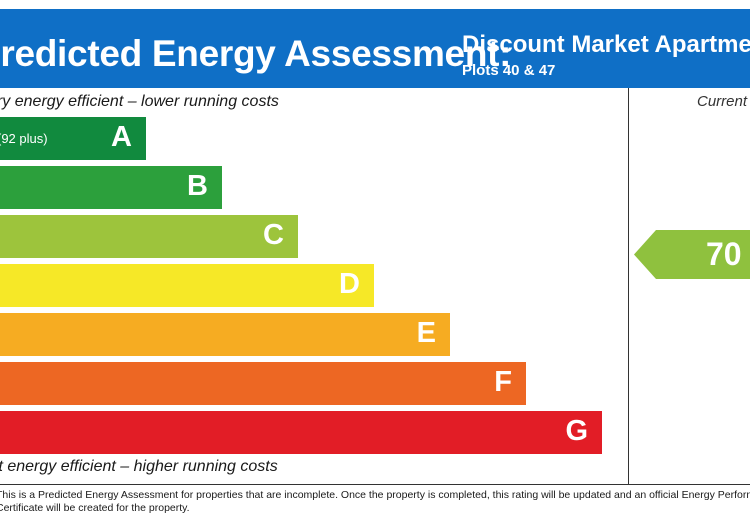 The height and width of the screenshot is (523, 750). I want to click on band-e: E, so click(225, 334).